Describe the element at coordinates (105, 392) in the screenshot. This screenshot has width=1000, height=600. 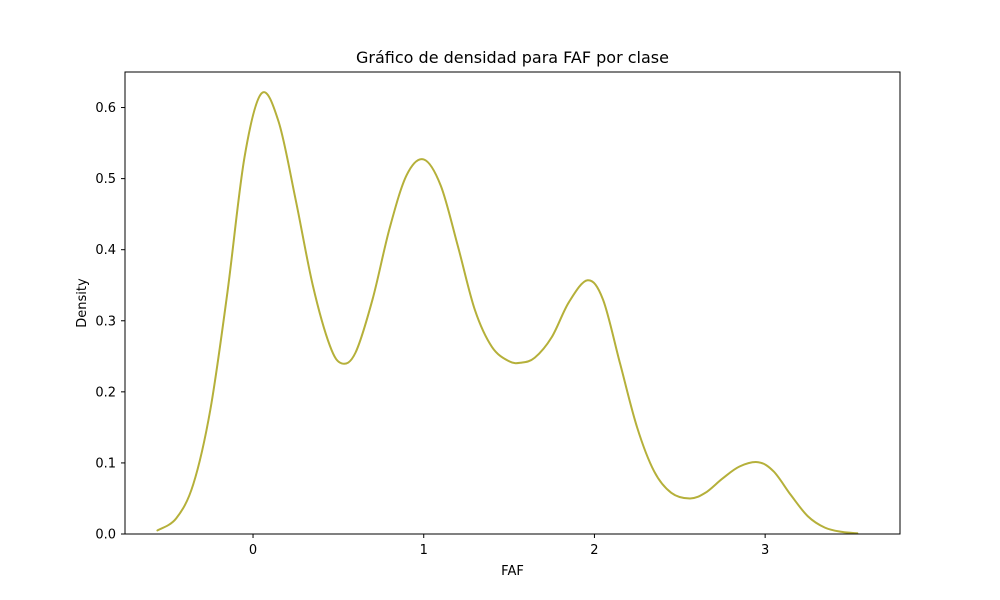
I see `y-tick-label: 0.2` at that location.